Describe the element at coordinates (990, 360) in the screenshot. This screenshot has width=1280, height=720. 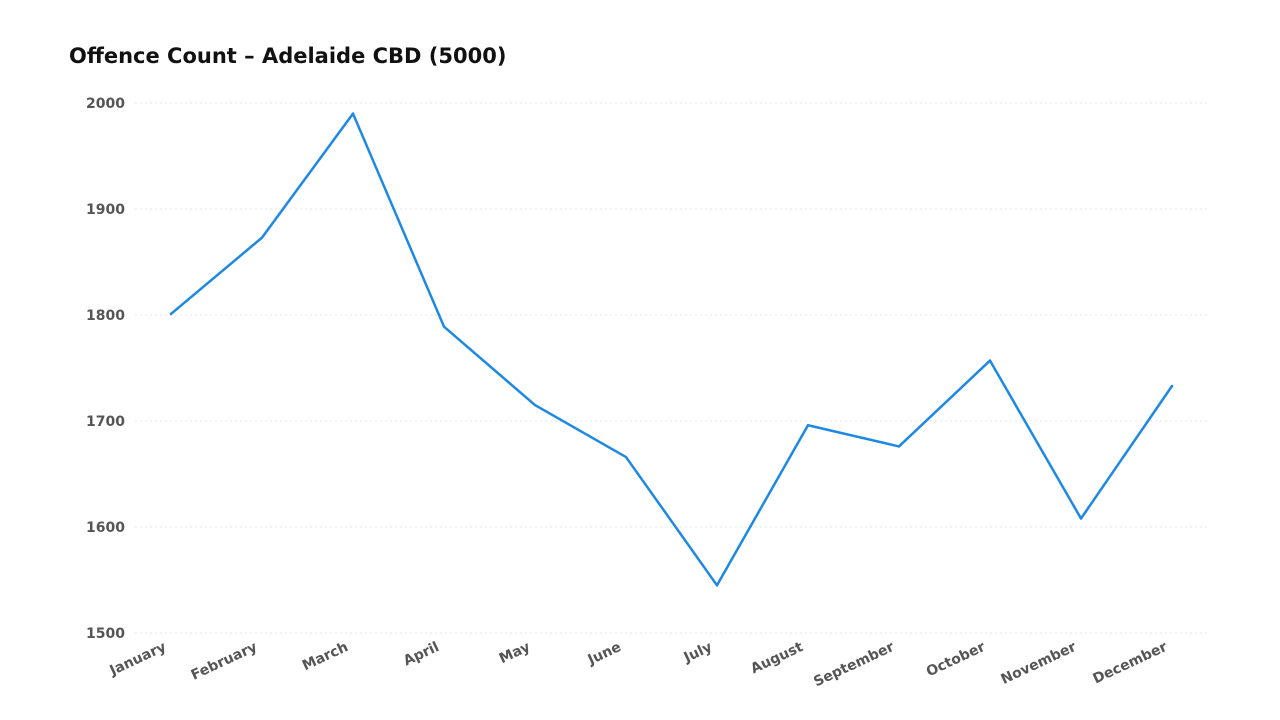
I see `data-point-october` at that location.